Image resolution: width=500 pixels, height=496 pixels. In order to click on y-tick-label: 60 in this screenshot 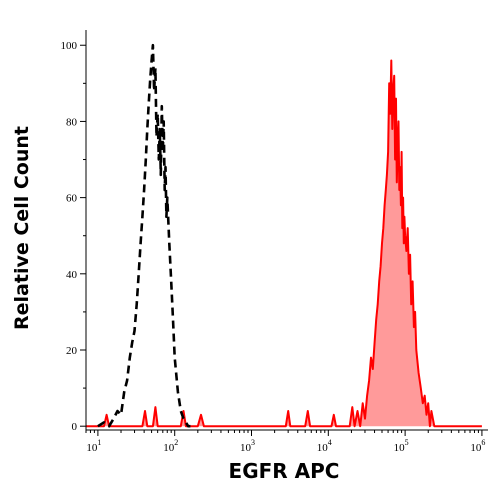, I will do `click(72, 199)`.